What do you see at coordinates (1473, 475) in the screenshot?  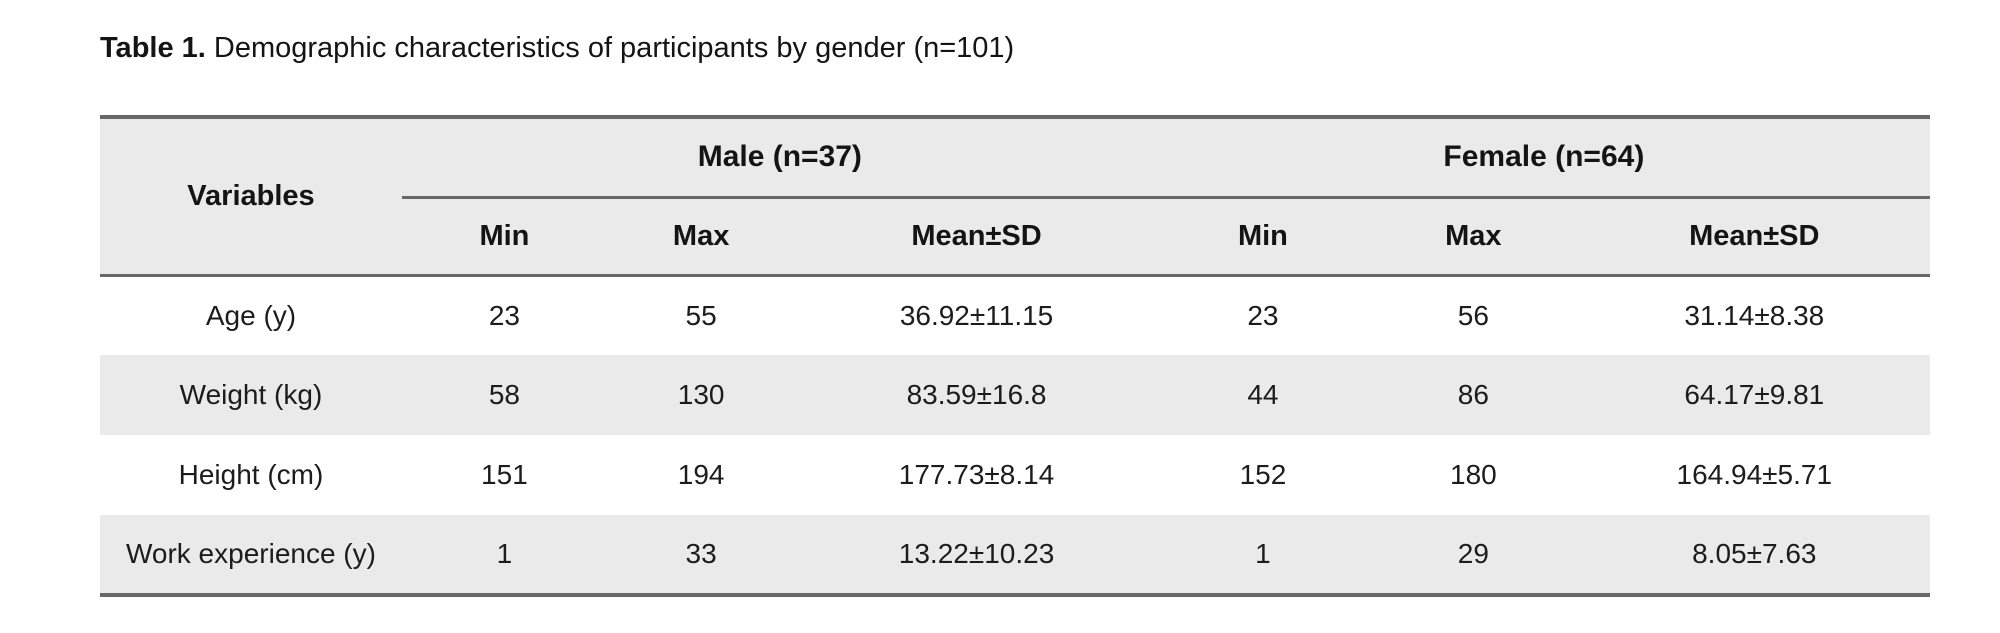 I see `cell-female-max: 180` at bounding box center [1473, 475].